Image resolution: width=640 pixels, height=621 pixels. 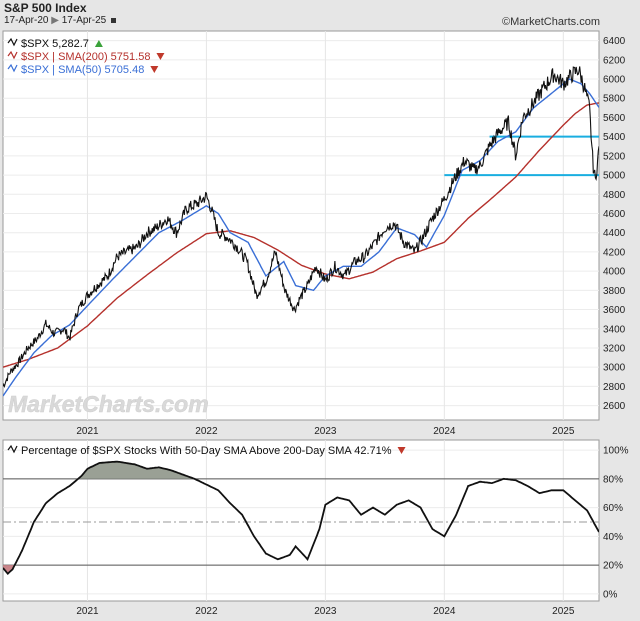 I want to click on price-y-tick: 2800, so click(x=614, y=387).